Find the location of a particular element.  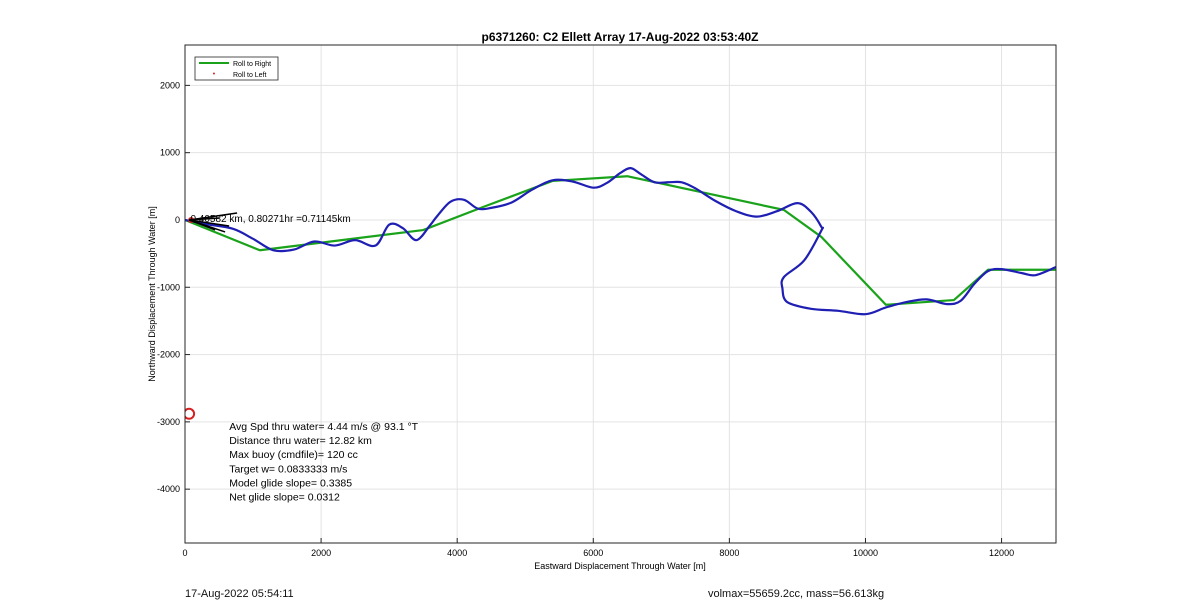

y-tick-label: 1000 is located at coordinates (170, 153).